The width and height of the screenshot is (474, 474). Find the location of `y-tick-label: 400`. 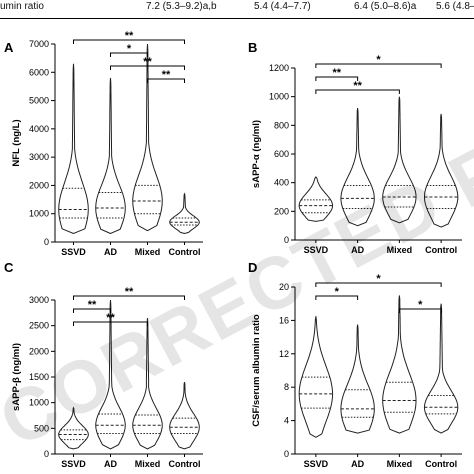

y-tick-label: 400 is located at coordinates (281, 183).